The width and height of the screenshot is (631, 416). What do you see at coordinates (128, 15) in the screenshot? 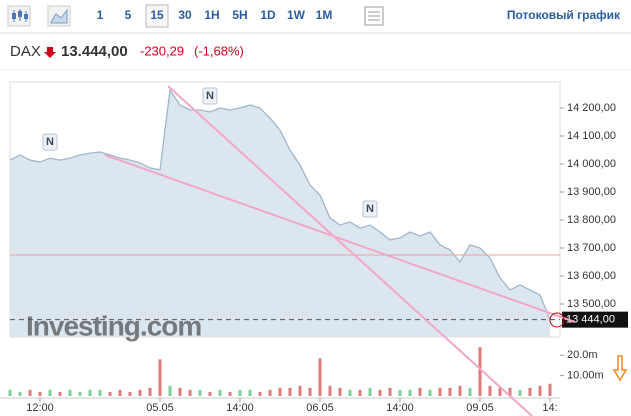
I see `interval-button: 5` at bounding box center [128, 15].